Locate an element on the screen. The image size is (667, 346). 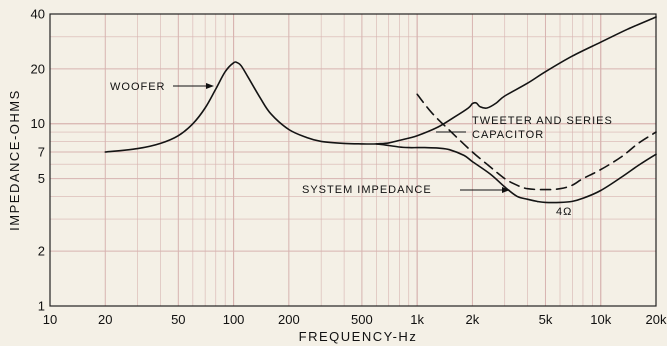
y-axis-title: IMPEDANCE-OHMS is located at coordinates (14, 160).